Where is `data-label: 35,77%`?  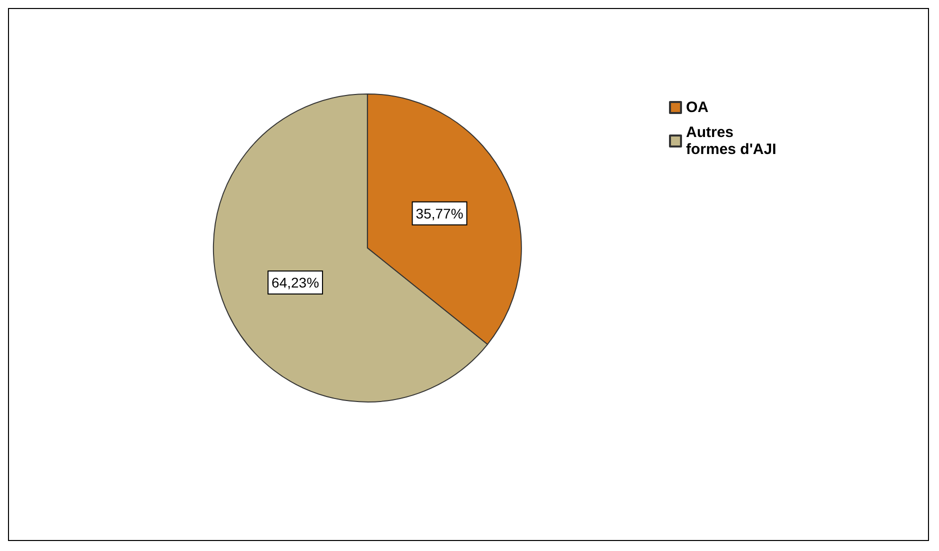
data-label: 35,77% is located at coordinates (440, 213).